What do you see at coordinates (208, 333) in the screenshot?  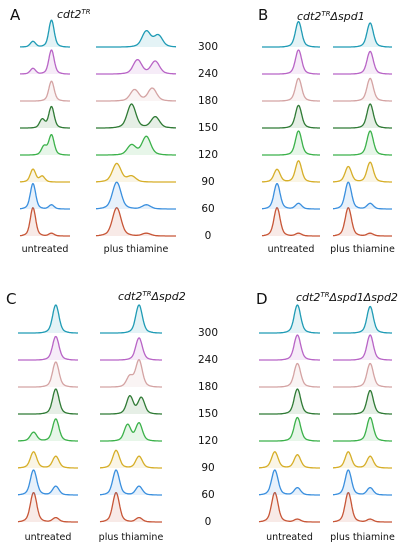 I see `timepoint-label: 300` at bounding box center [208, 333].